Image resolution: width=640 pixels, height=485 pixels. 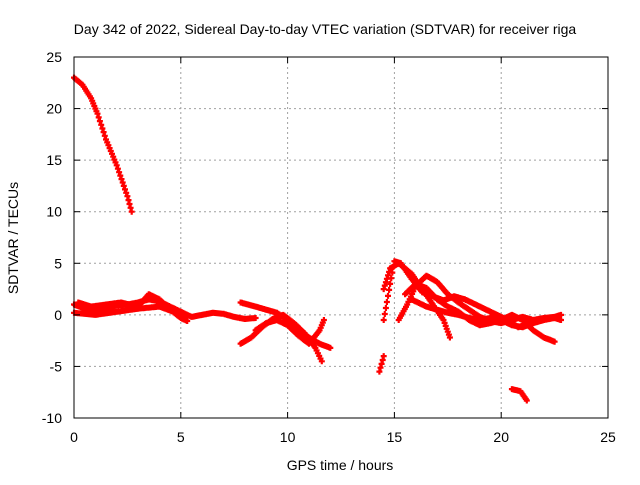 What do you see at coordinates (52, 418) in the screenshot?
I see `y-tick-label: -10` at bounding box center [52, 418].